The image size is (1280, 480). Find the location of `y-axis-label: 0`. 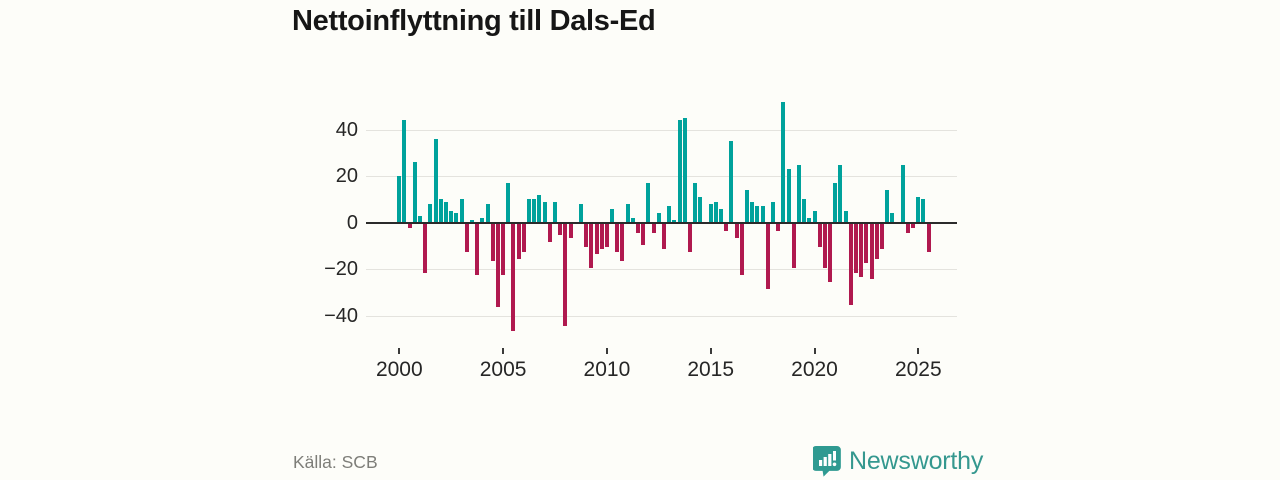

y-axis-label: 0 is located at coordinates (352, 222).